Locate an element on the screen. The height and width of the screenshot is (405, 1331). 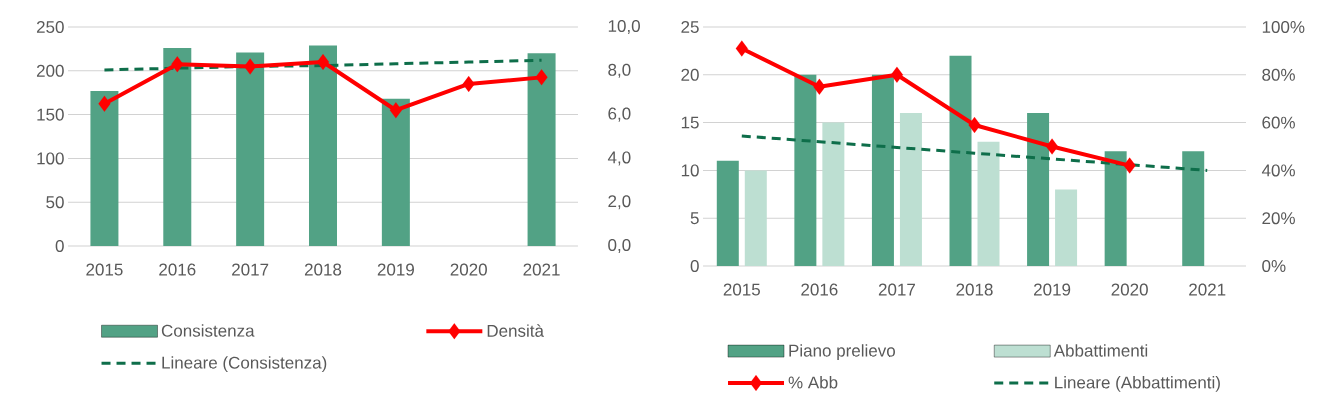
legend-label: Piano prelievo is located at coordinates (842, 352).